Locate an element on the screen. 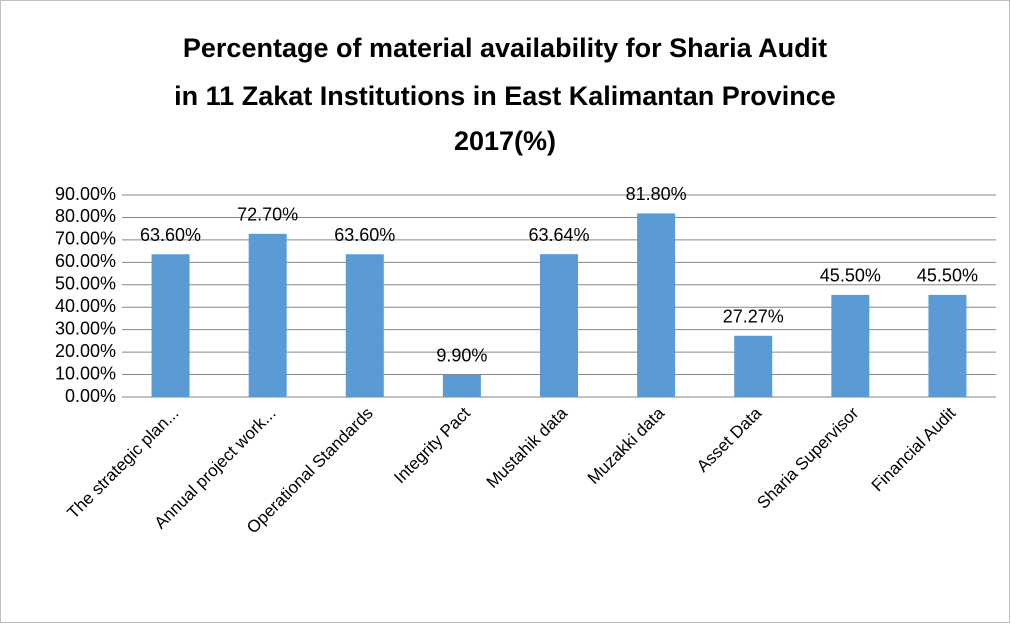 The width and height of the screenshot is (1011, 624). y-tick-label: 40.00% is located at coordinates (85, 306).